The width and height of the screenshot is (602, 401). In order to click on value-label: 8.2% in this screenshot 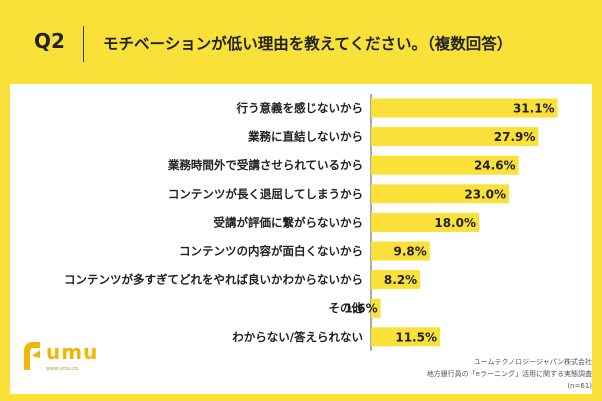, I will do `click(400, 280)`.